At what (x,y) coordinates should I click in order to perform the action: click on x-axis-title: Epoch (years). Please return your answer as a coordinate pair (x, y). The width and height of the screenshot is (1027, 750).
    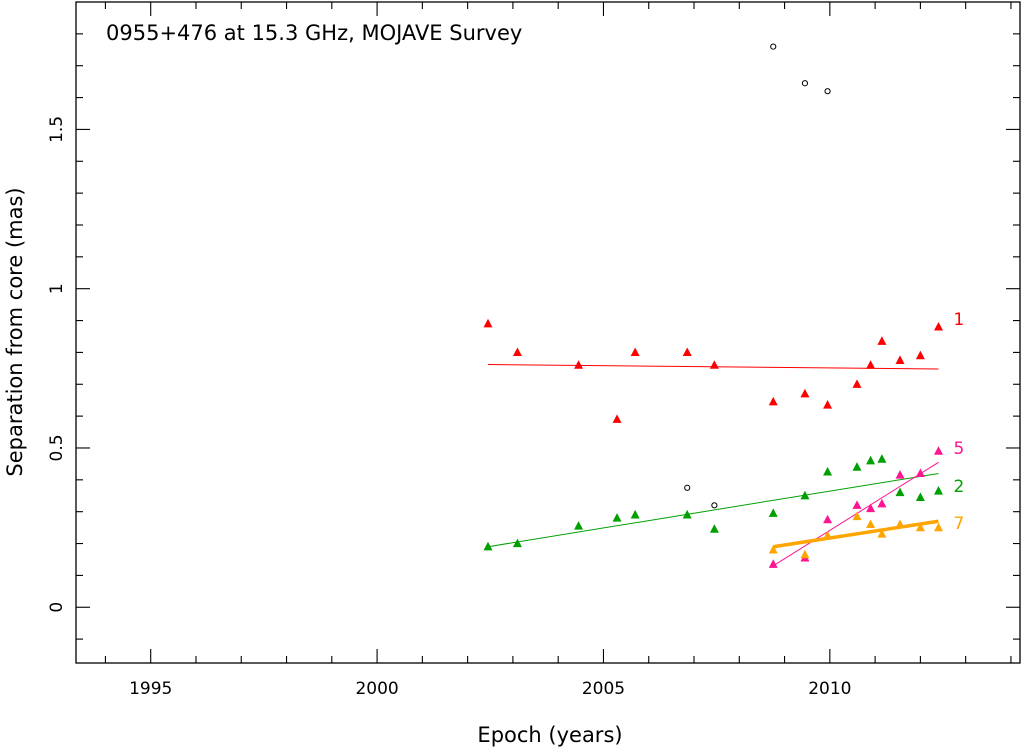
    Looking at the image, I should click on (549, 735).